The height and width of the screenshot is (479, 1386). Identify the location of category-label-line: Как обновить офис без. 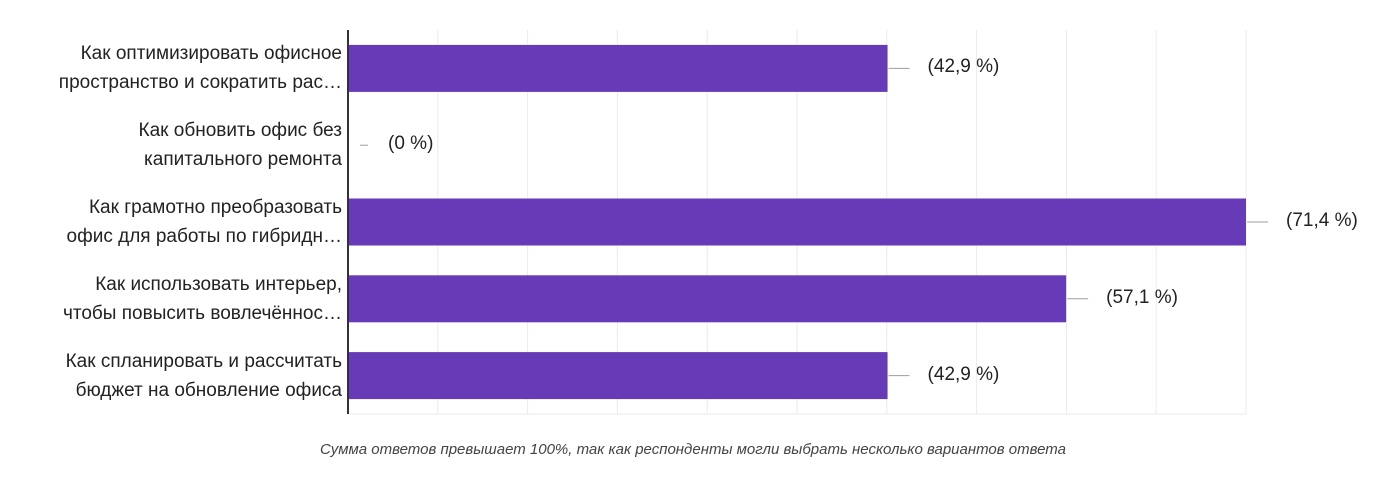
(240, 131).